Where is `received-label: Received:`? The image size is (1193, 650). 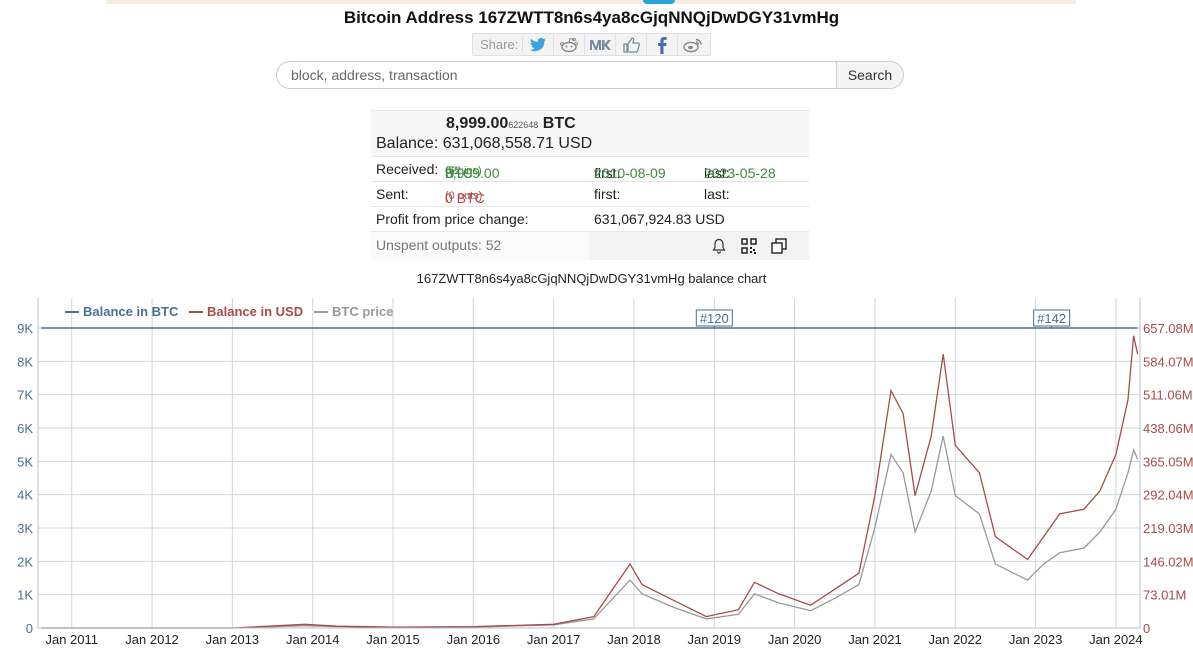 received-label: Received: is located at coordinates (407, 169).